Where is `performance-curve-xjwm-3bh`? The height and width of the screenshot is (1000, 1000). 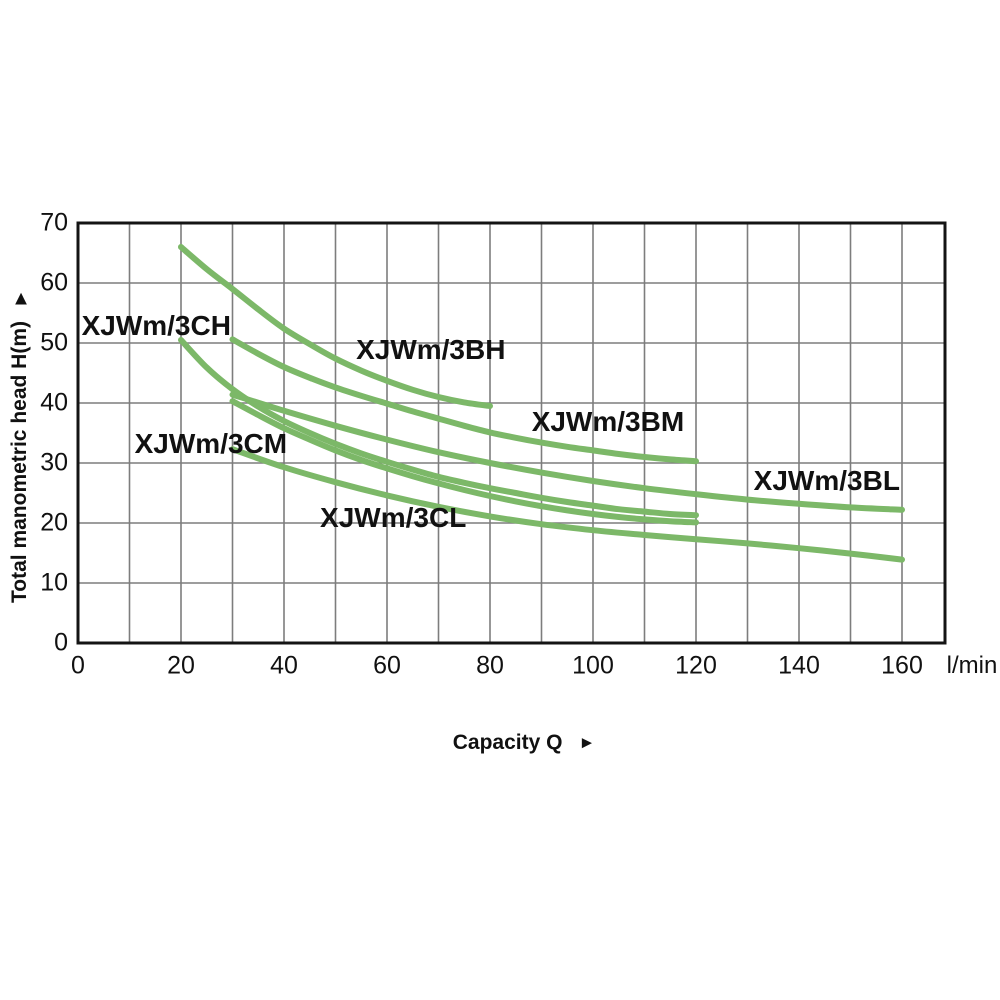
performance-curve-xjwm-3bh is located at coordinates (464, 400).